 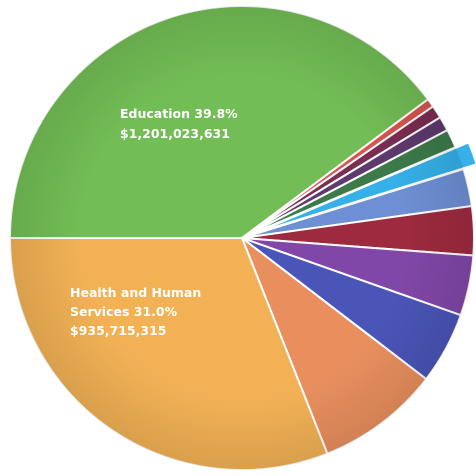 I want to click on slice-label-health-and-human-services-line-2: Services 31.0%, so click(x=124, y=311).